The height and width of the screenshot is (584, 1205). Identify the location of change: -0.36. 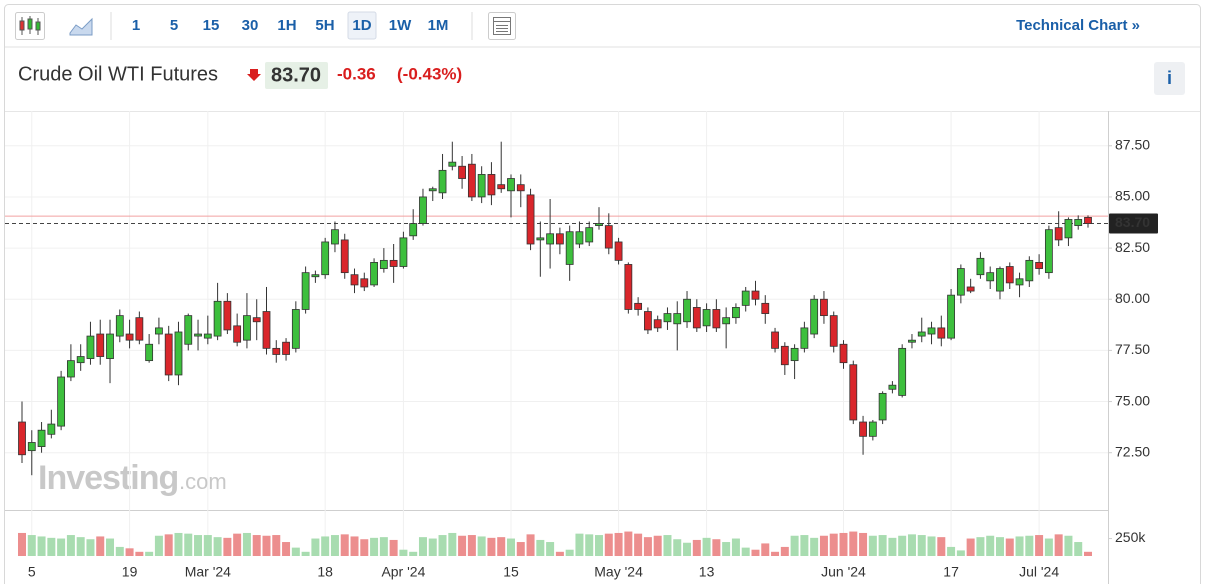
(356, 73).